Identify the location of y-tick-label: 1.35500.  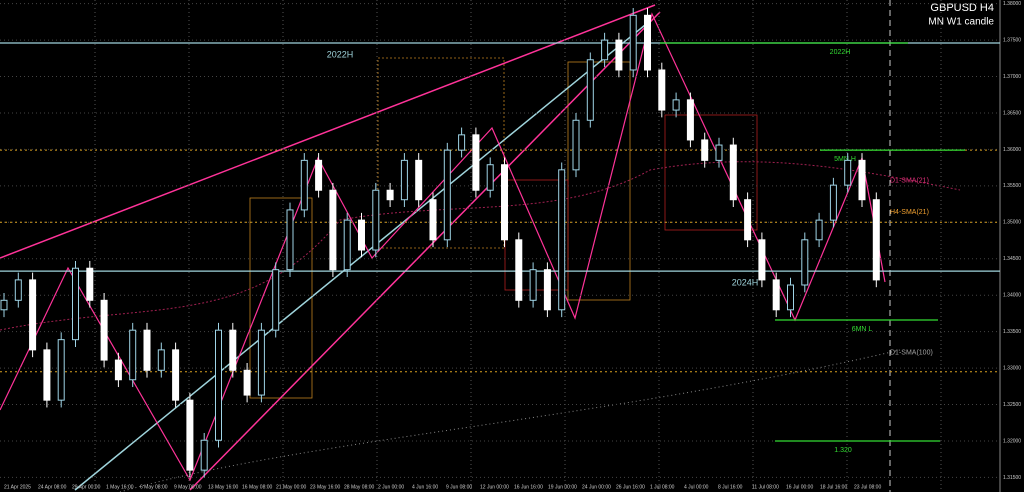
(1012, 186).